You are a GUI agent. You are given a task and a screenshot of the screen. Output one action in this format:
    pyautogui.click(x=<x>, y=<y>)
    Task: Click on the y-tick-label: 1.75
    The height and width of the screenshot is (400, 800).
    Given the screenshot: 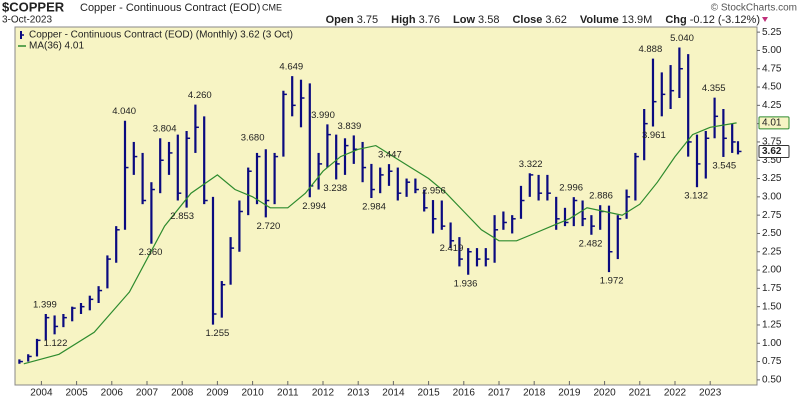 What is the action you would take?
    pyautogui.click(x=772, y=288)
    